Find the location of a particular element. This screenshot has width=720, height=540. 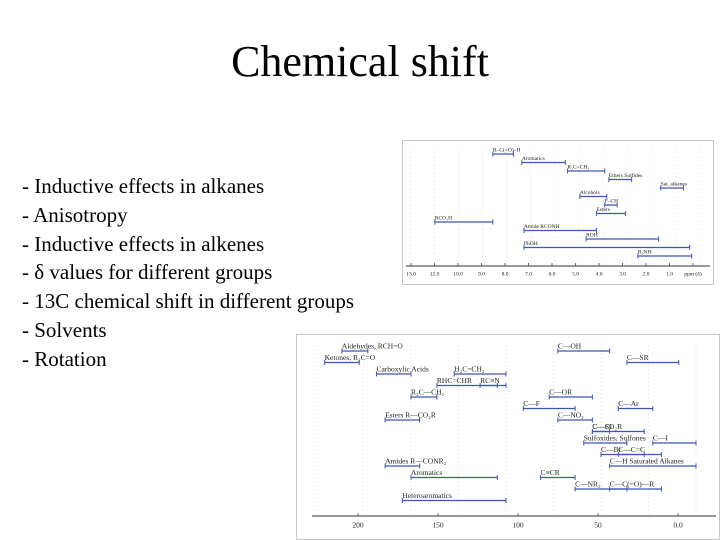

x-tick-label: 1.0 is located at coordinates (669, 275).